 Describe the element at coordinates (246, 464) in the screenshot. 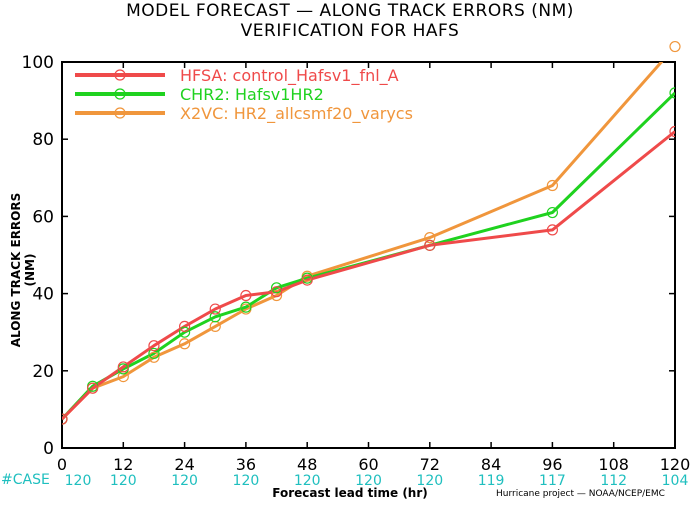

I see `x-tick-label: 36` at that location.